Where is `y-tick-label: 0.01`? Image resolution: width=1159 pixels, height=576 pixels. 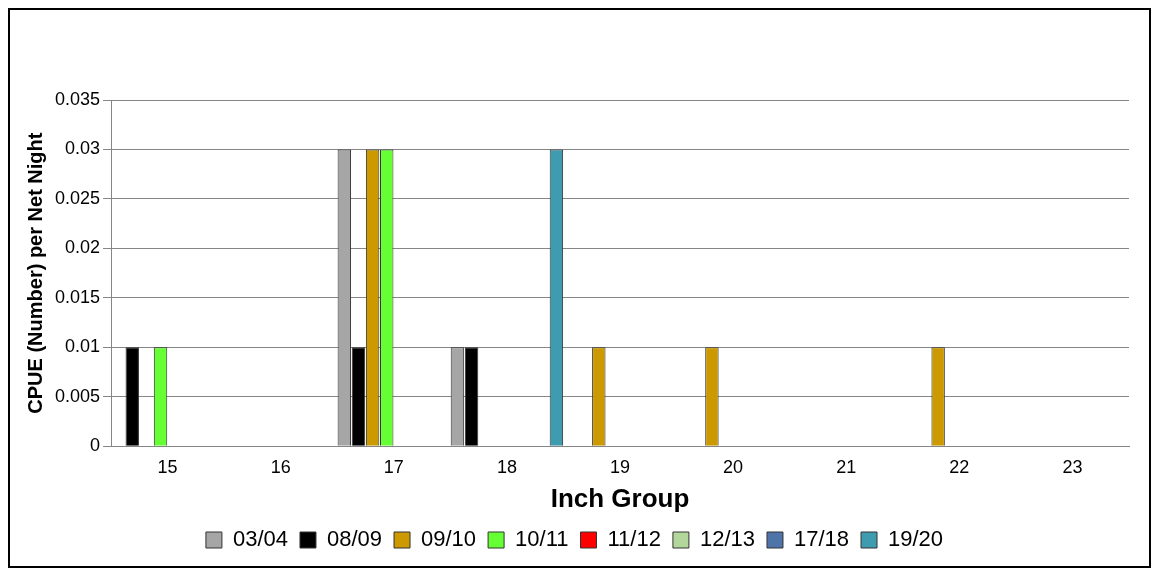 y-tick-label: 0.01 is located at coordinates (83, 346).